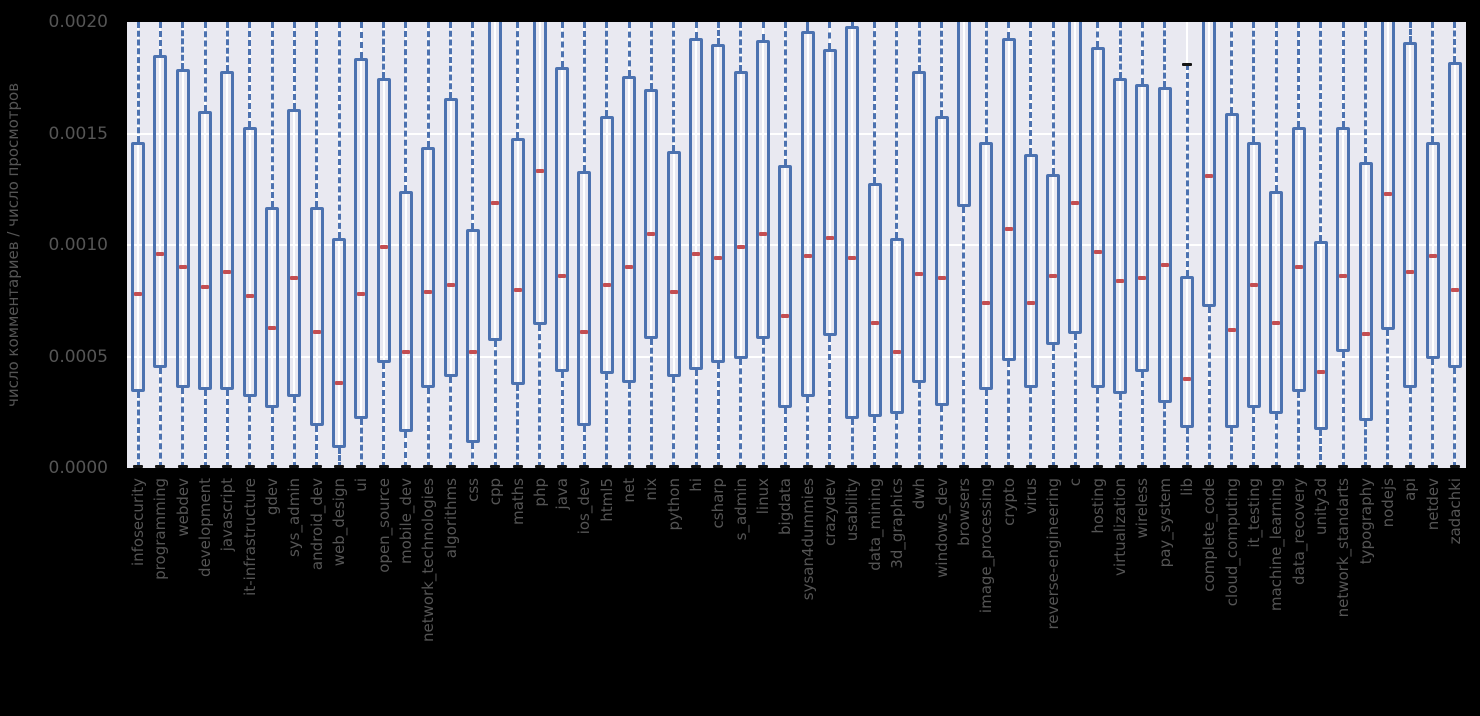 This screenshot has height=716, width=1480. Describe the element at coordinates (1432, 250) in the screenshot. I see `box-netdev` at that location.